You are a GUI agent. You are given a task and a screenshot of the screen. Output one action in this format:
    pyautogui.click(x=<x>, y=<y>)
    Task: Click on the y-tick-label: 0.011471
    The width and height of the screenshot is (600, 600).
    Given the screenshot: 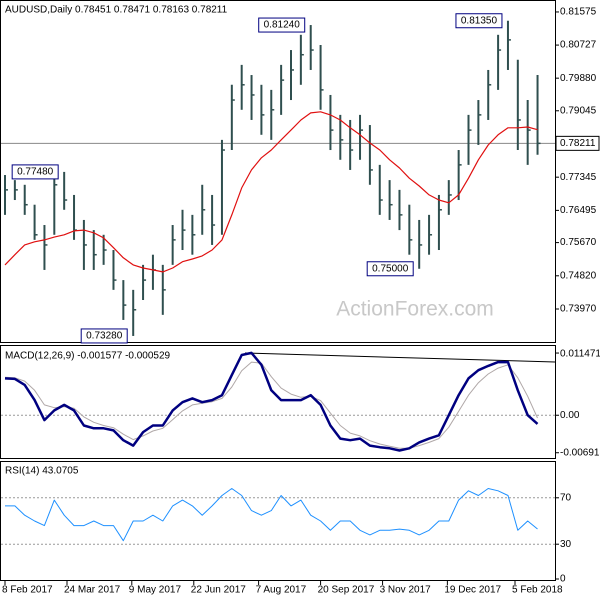 What is the action you would take?
    pyautogui.click(x=580, y=354)
    